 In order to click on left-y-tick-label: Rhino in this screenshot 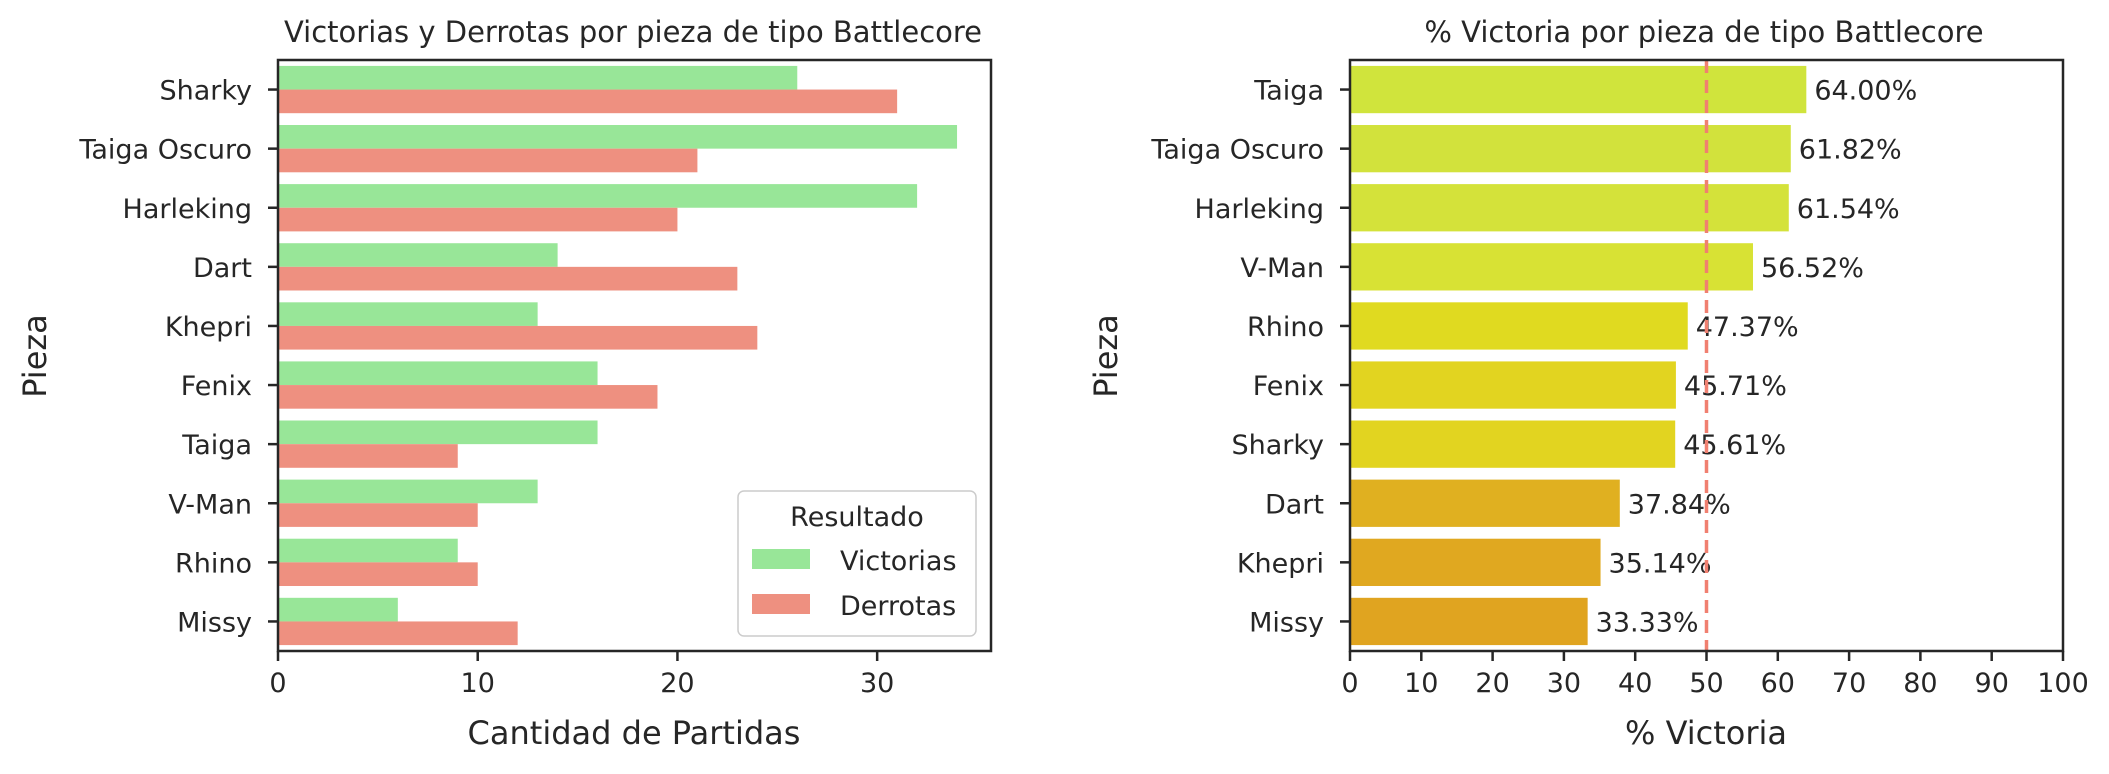, I will do `click(213, 563)`.